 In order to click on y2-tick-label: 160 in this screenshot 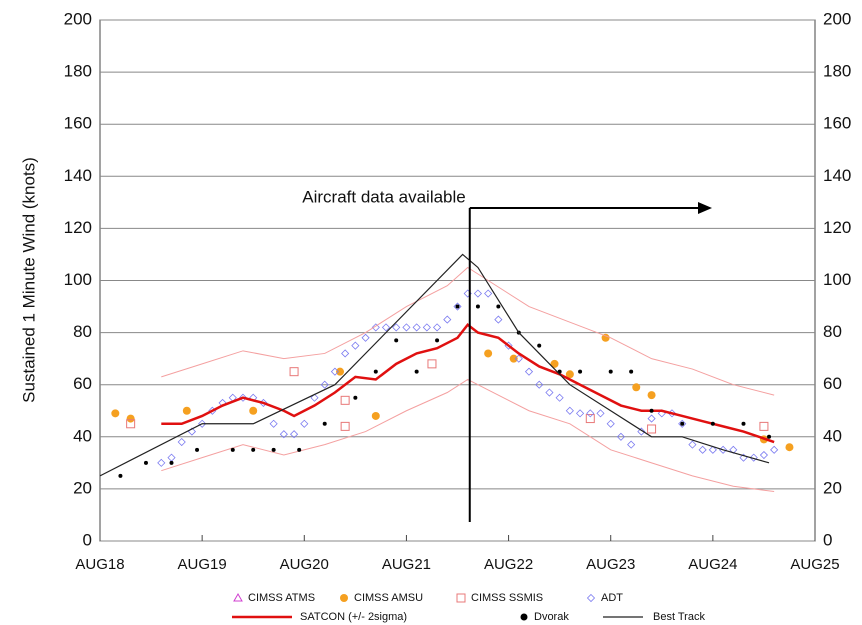, I will do `click(837, 123)`.